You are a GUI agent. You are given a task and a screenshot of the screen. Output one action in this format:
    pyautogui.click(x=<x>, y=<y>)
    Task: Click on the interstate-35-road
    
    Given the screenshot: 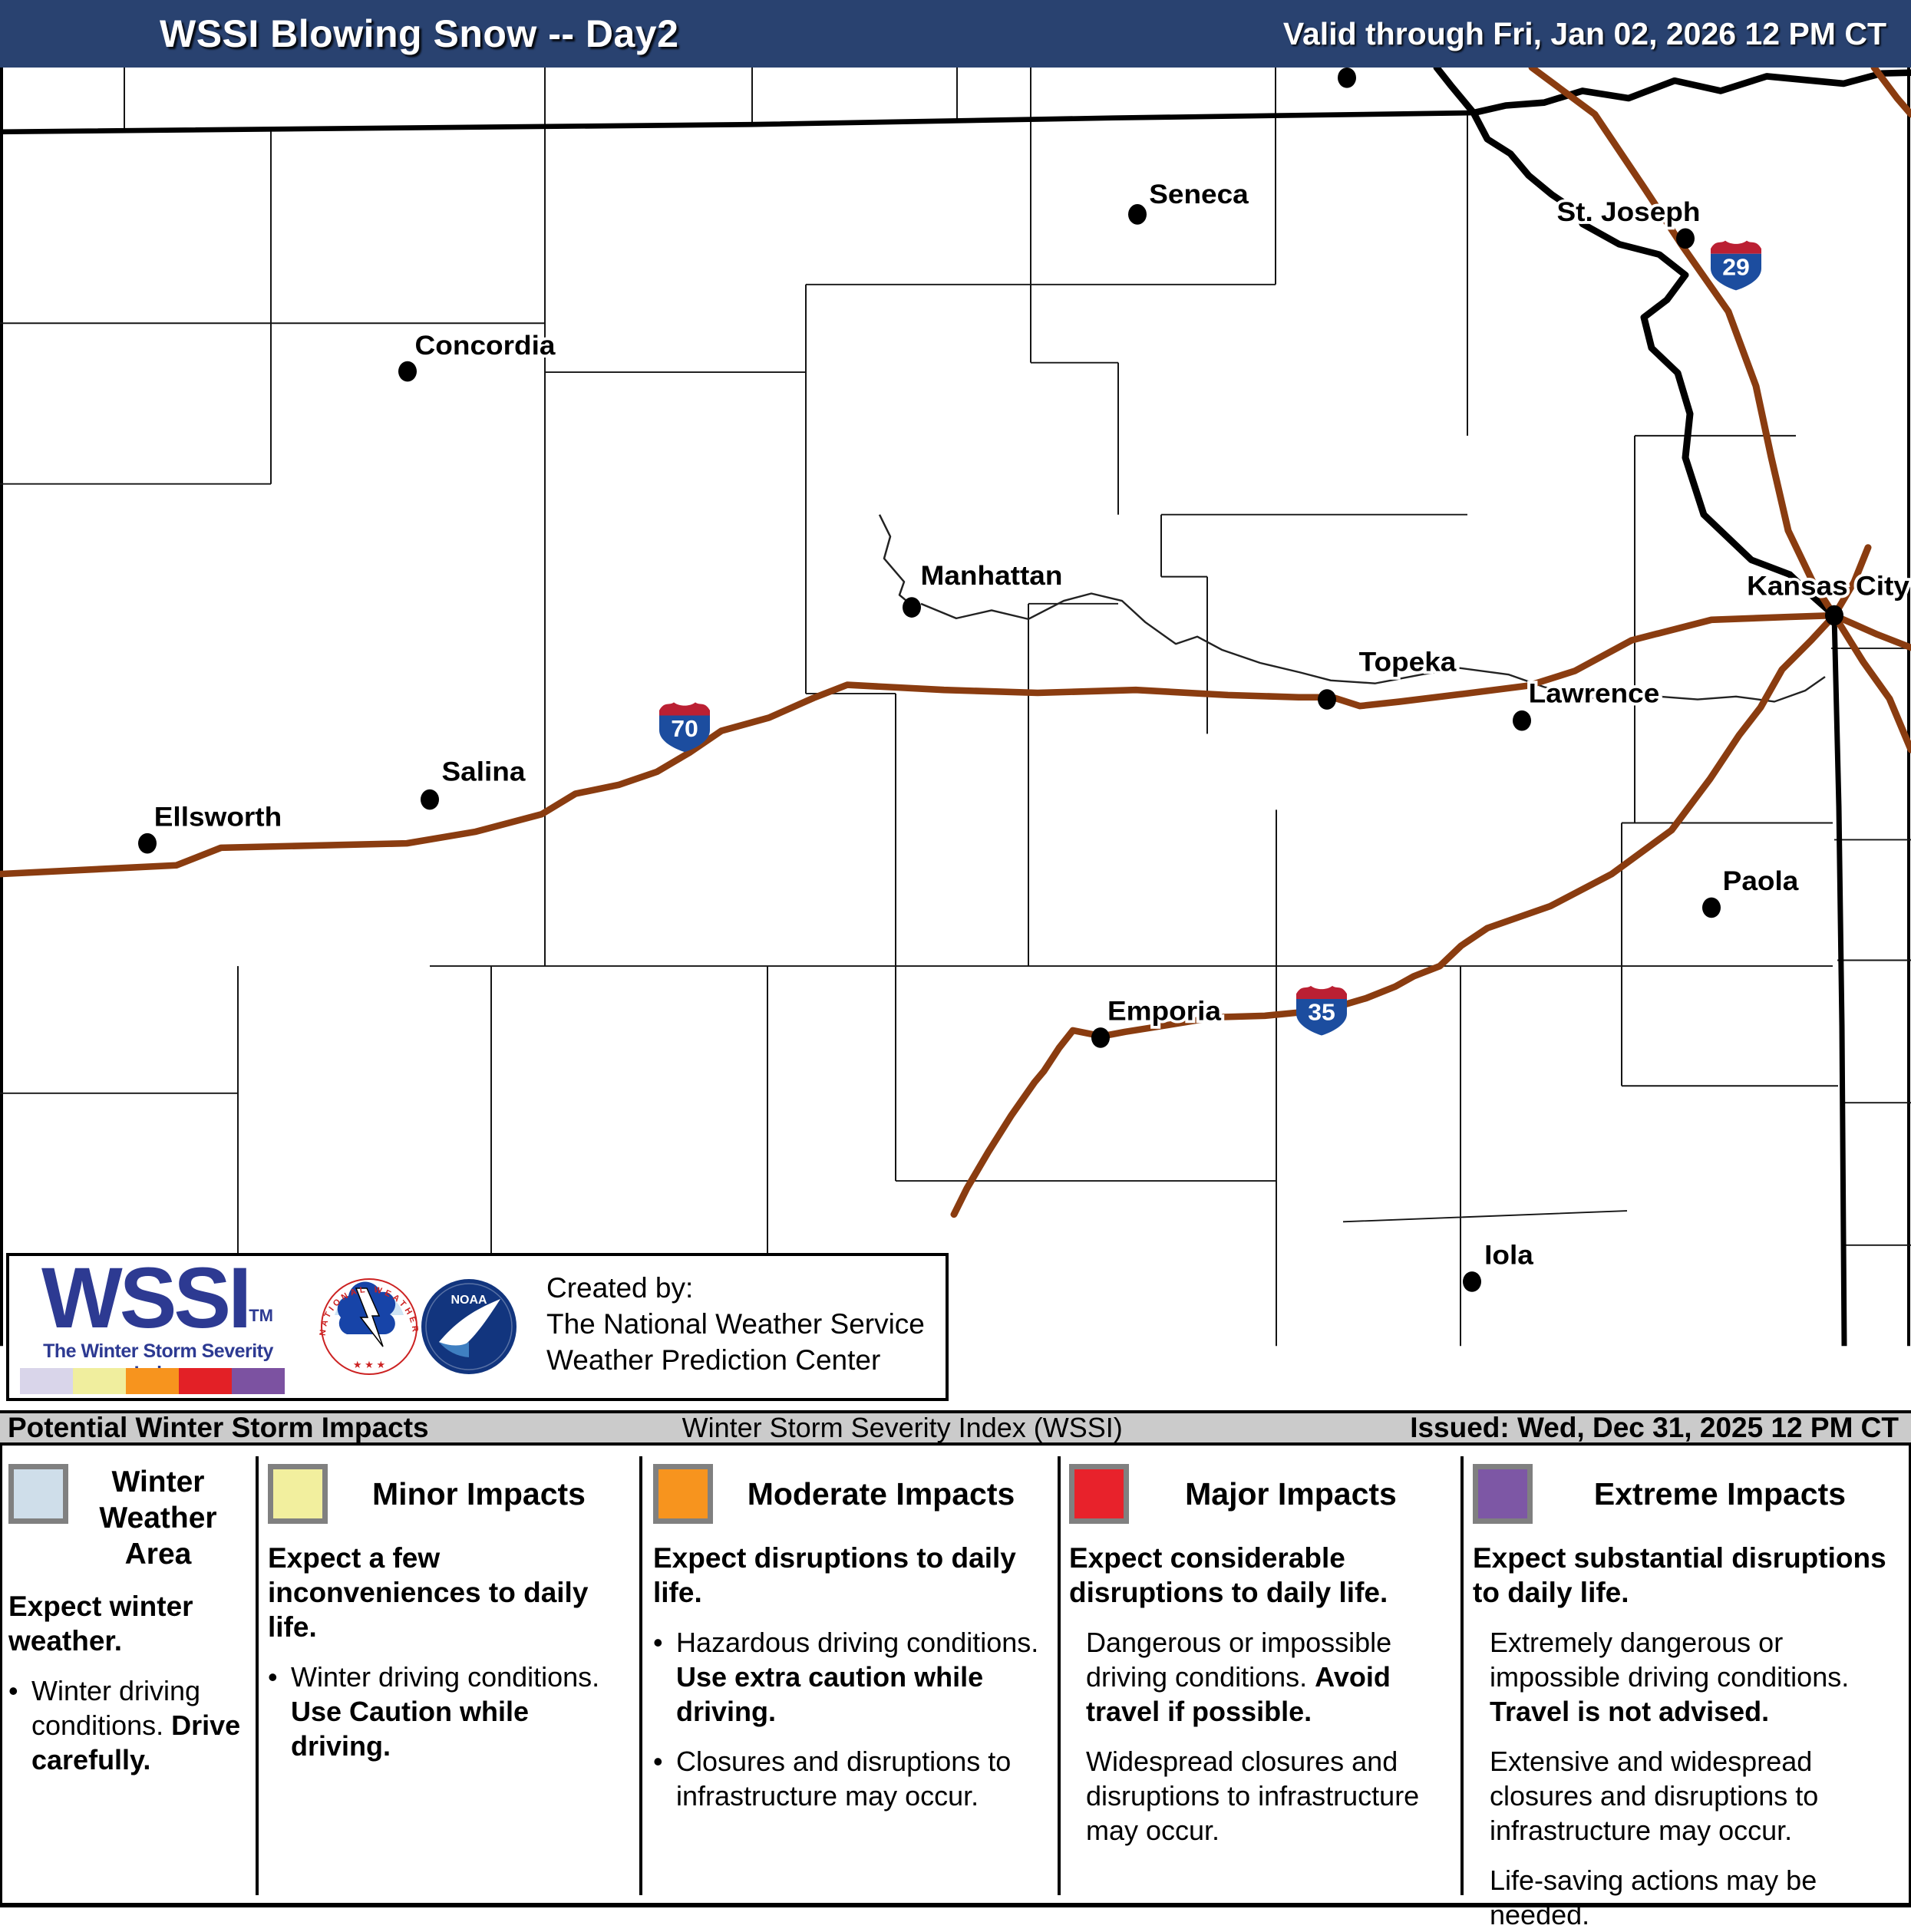 What is the action you would take?
    pyautogui.click(x=1394, y=915)
    